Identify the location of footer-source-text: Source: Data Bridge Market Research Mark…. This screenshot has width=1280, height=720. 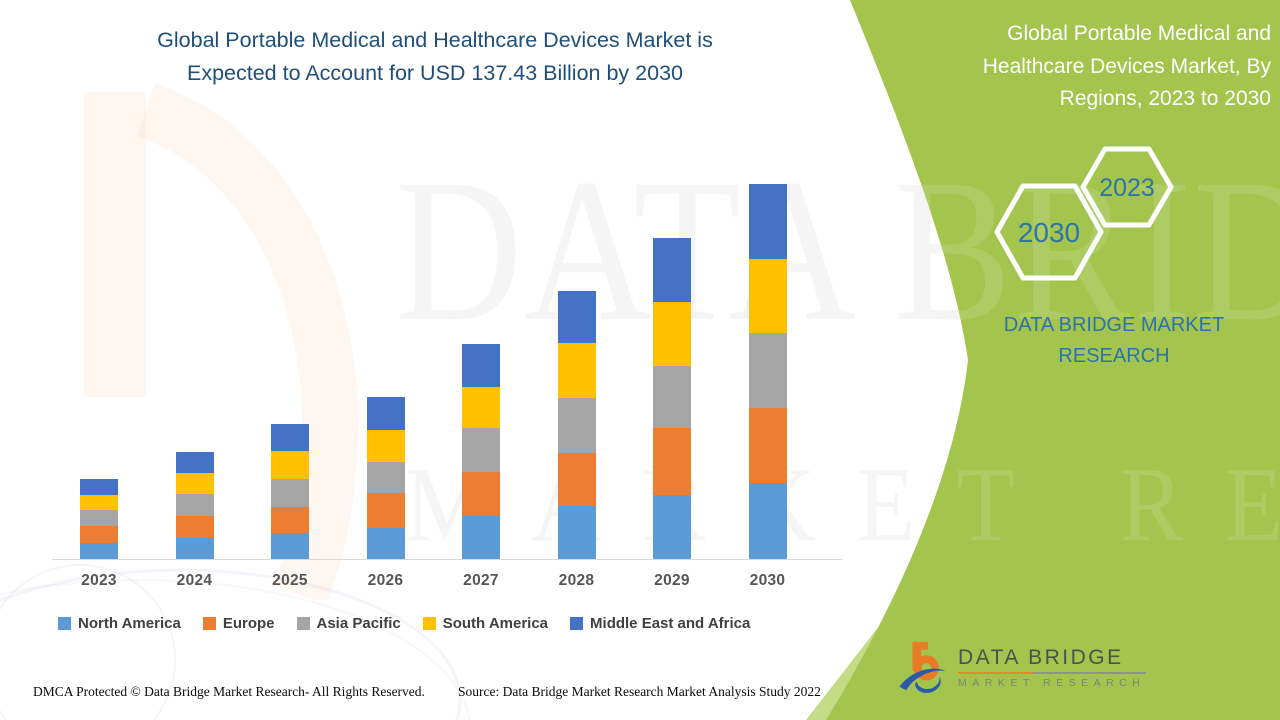
(639, 691).